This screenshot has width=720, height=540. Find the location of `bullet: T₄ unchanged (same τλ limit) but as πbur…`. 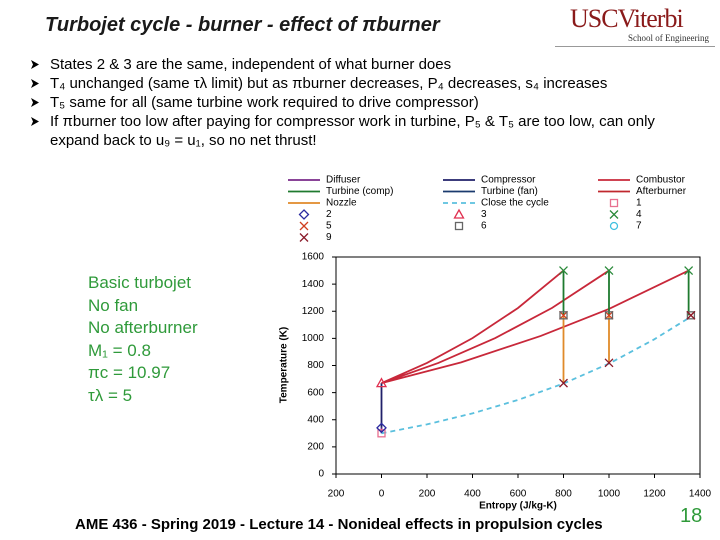

bullet: T₄ unchanged (same τλ limit) but as πbur… is located at coordinates (365, 83).